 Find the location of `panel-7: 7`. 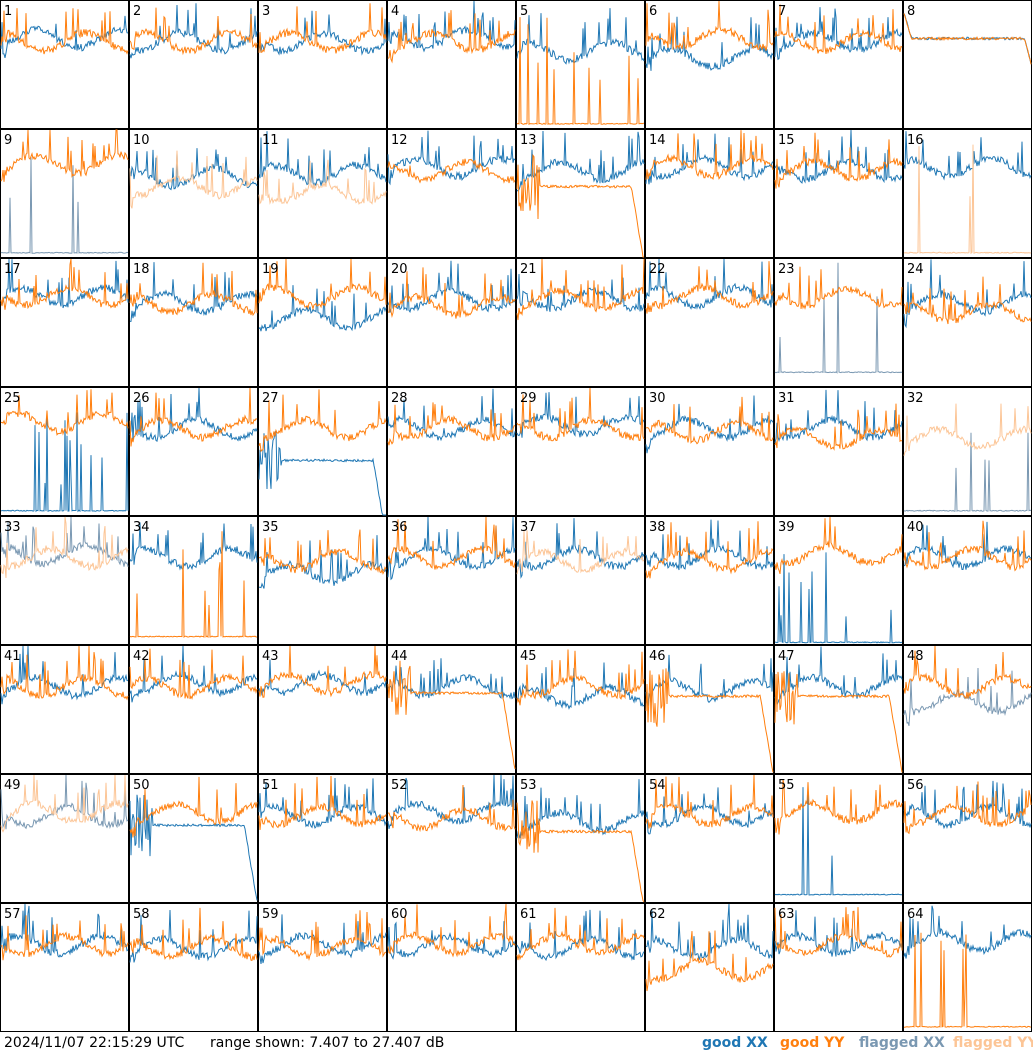

panel-7: 7 is located at coordinates (838, 64).